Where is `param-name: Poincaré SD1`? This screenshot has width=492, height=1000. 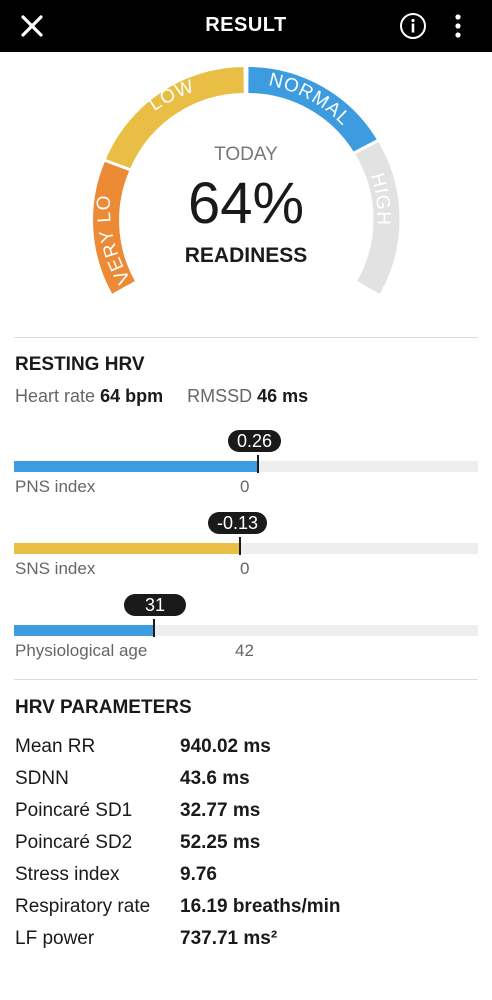 param-name: Poincaré SD1 is located at coordinates (74, 810).